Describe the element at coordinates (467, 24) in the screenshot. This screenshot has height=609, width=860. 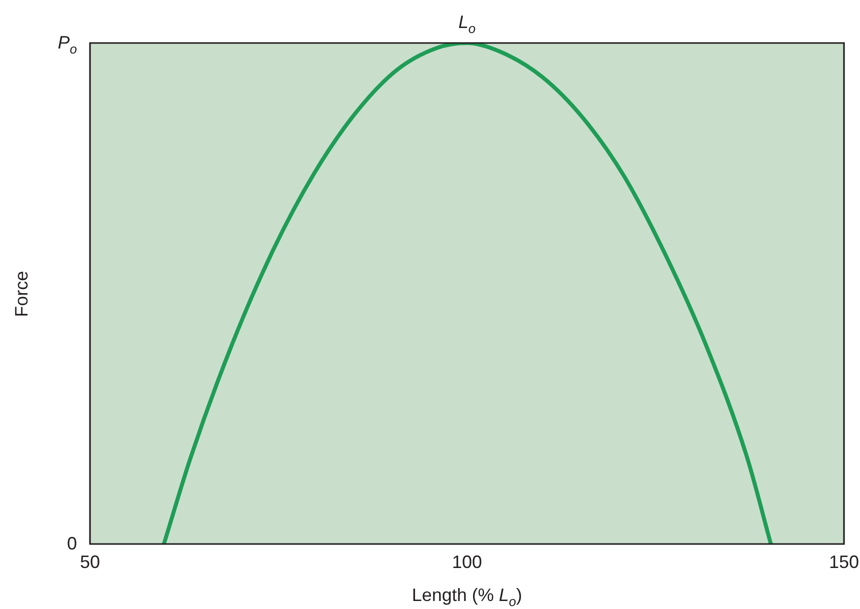
I see `annotation: L$_{o}$` at that location.